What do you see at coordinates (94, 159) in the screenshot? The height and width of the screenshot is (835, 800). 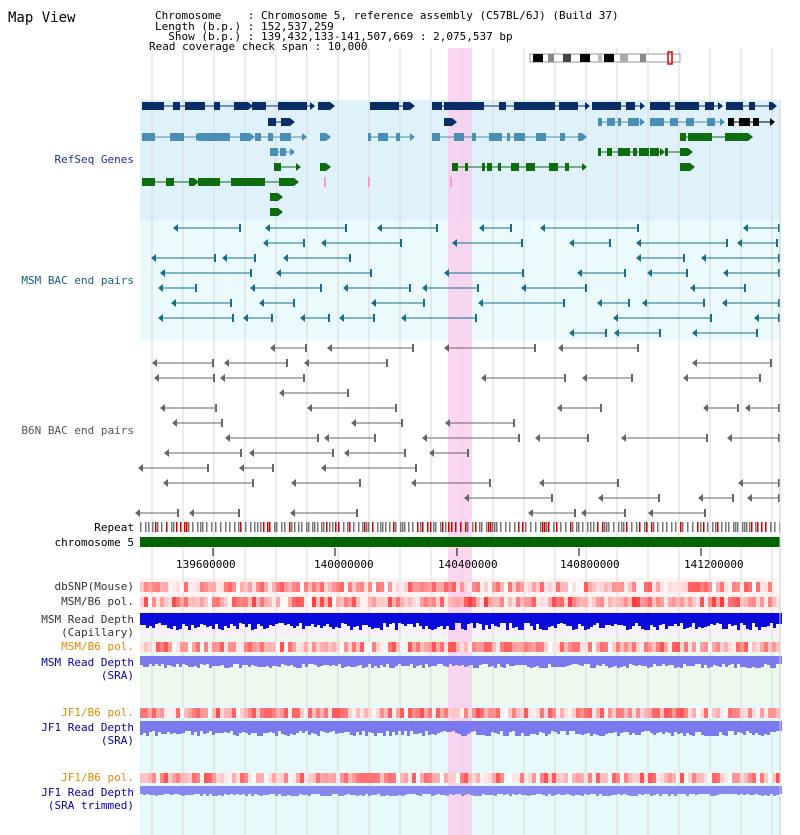 I see `refseq-label: RefSeq Genes` at bounding box center [94, 159].